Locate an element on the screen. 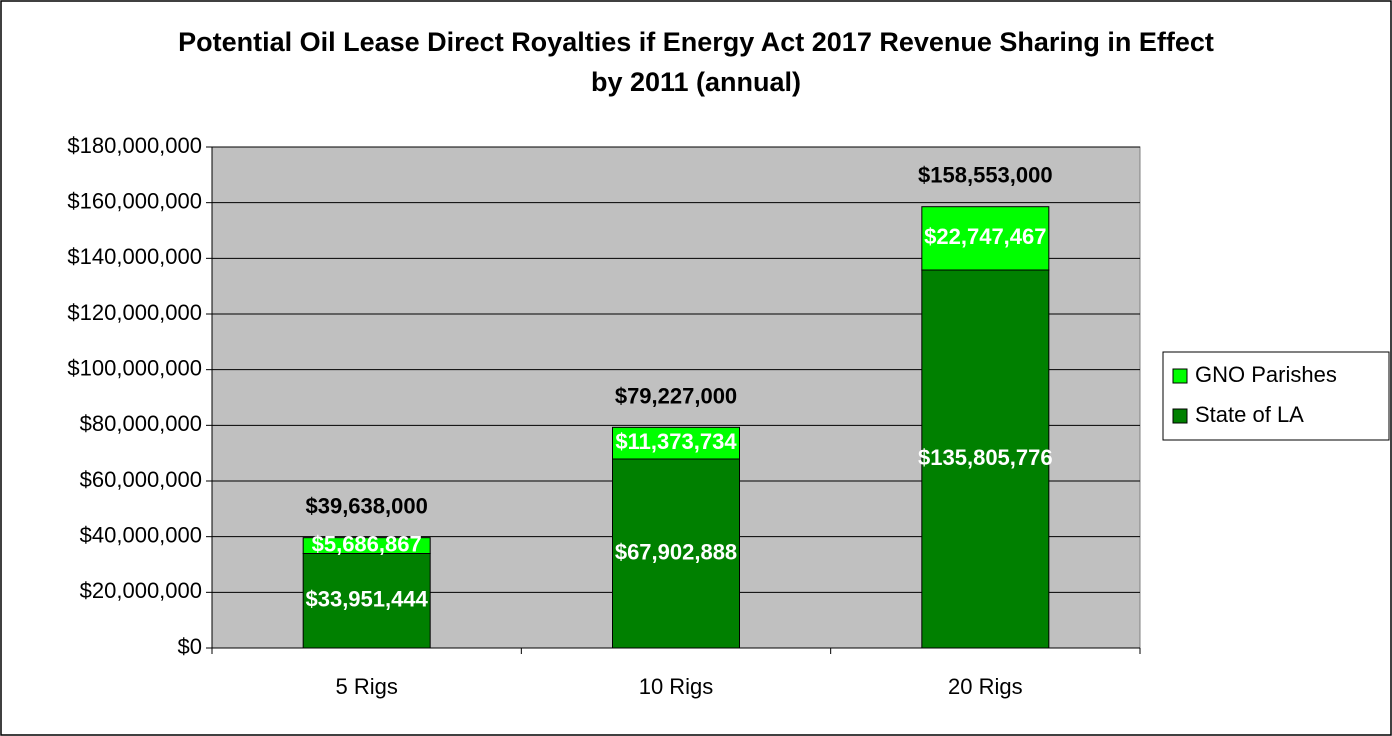 The image size is (1392, 736). x-tick-label: 10 Rigs is located at coordinates (676, 686).